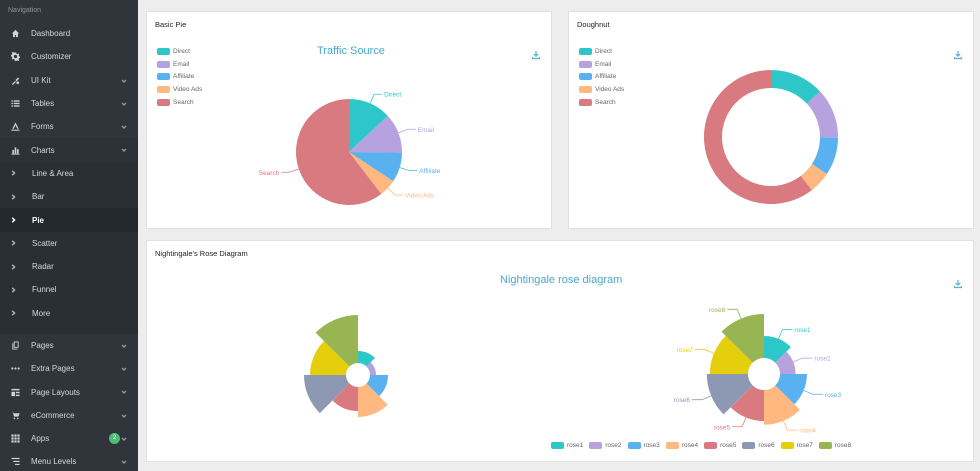  I want to click on sidebar-subitem-funnel: Funnel, so click(69, 290).